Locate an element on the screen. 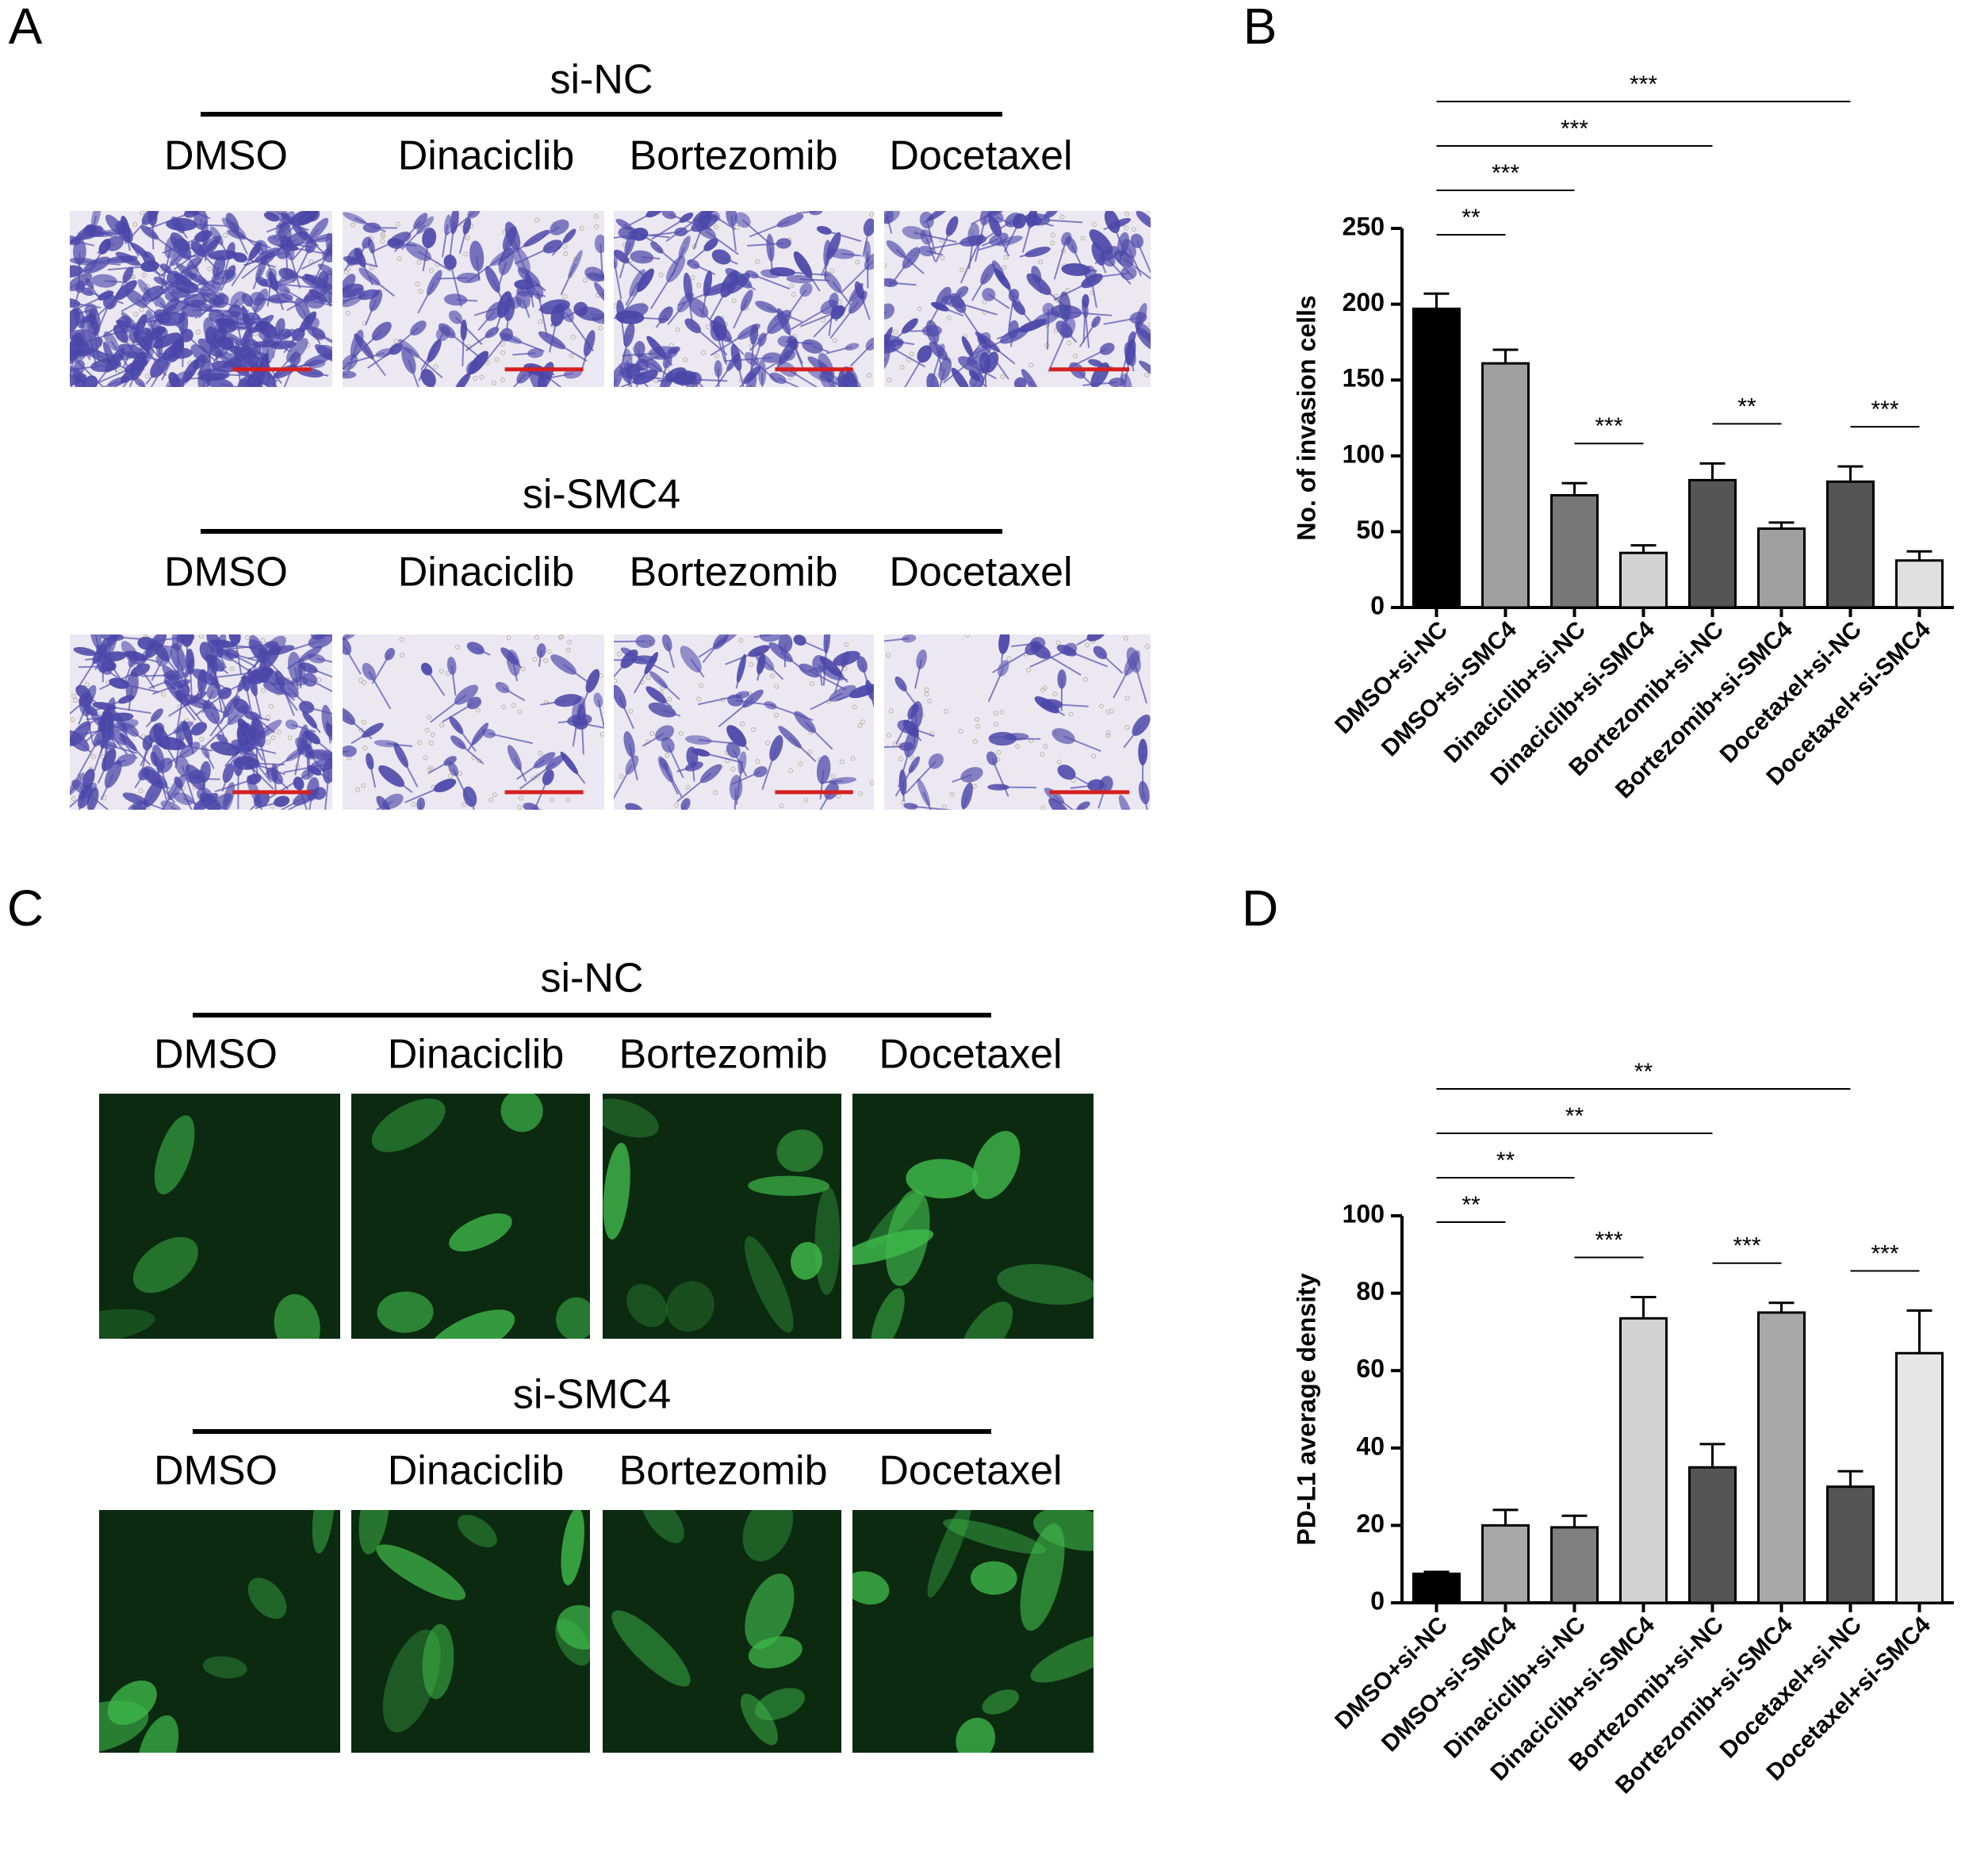 Image resolution: width=1988 pixels, height=1855 pixels. group-title: si-SMC4 is located at coordinates (592, 1395).